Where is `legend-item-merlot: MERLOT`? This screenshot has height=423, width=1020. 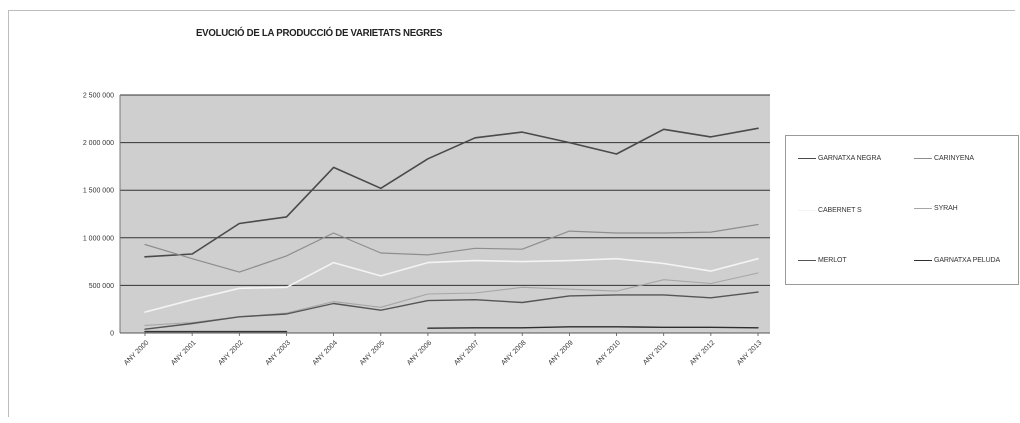 legend-item-merlot: MERLOT is located at coordinates (822, 260).